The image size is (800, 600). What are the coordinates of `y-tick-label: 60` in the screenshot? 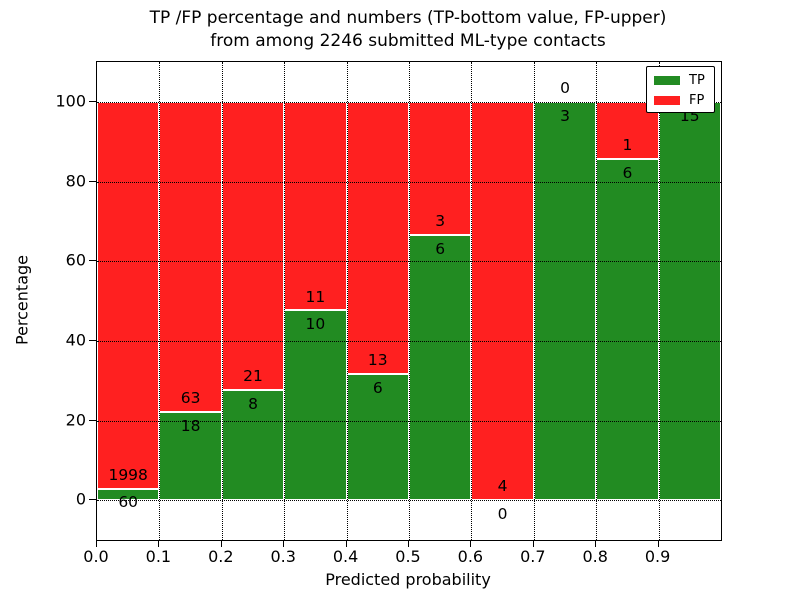 It's located at (75, 260).